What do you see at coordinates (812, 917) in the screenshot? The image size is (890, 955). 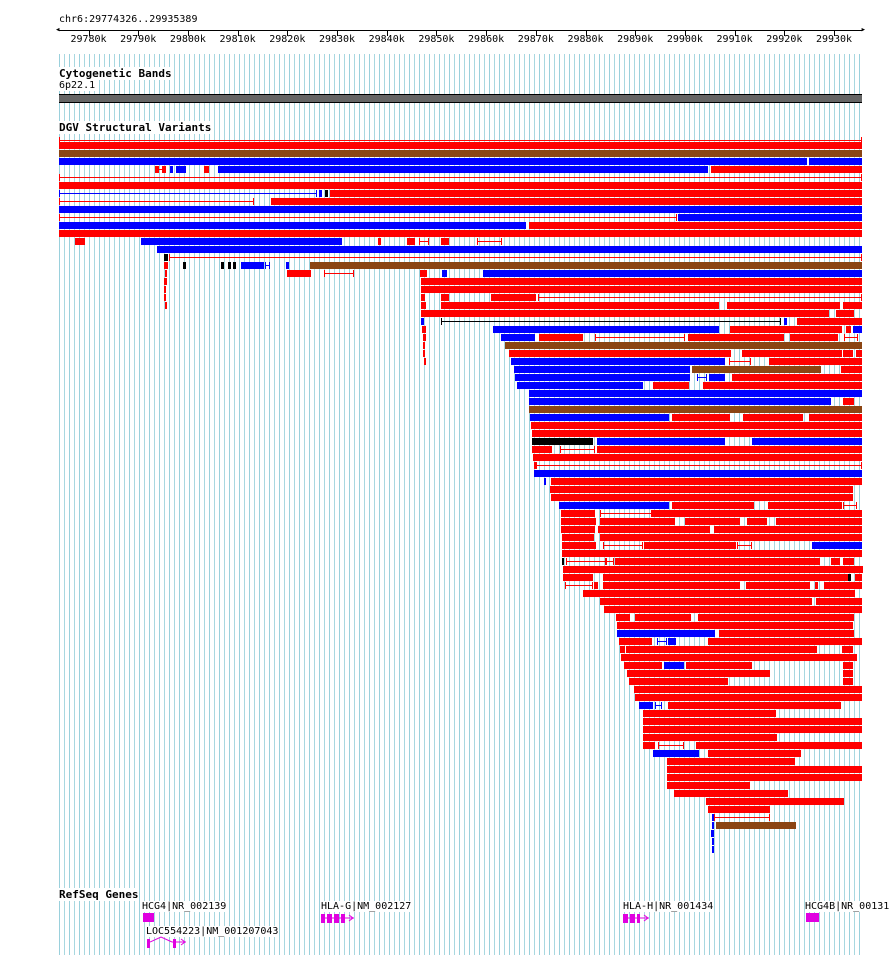 I see `gene-feature-hcg4b` at bounding box center [812, 917].